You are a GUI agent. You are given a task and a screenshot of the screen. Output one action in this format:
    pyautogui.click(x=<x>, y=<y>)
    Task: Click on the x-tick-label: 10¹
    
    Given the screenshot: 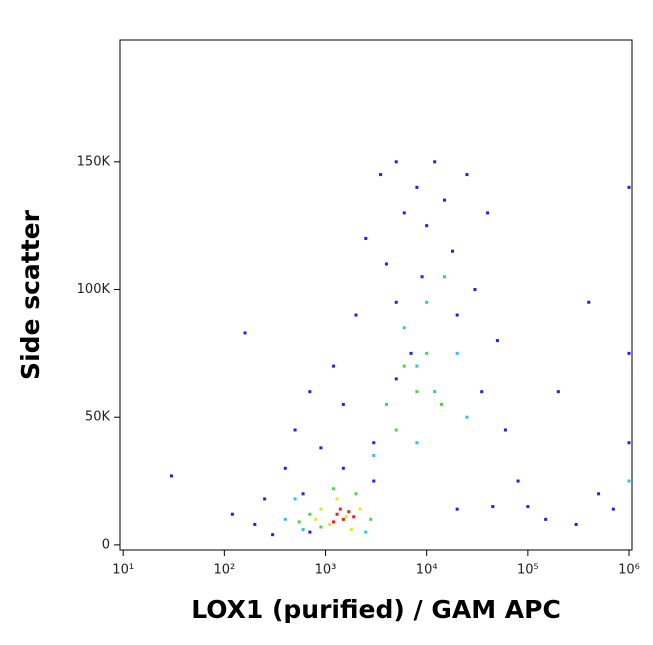 What is the action you would take?
    pyautogui.click(x=123, y=570)
    